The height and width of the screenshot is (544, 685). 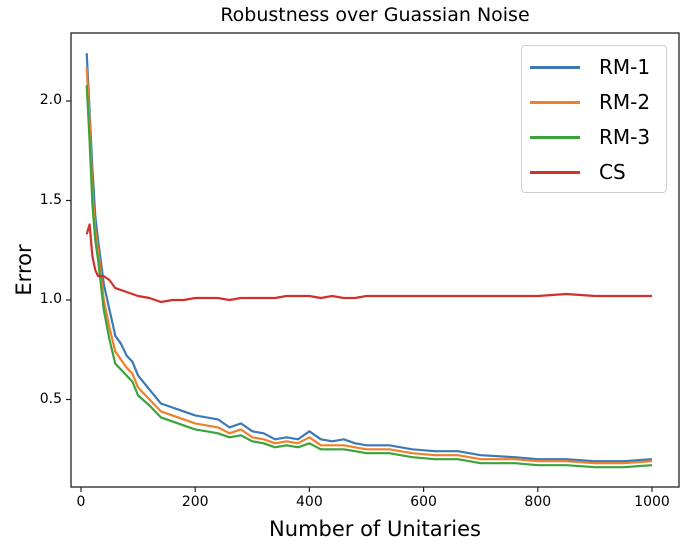 I want to click on x-tick-label: 800, so click(x=538, y=502).